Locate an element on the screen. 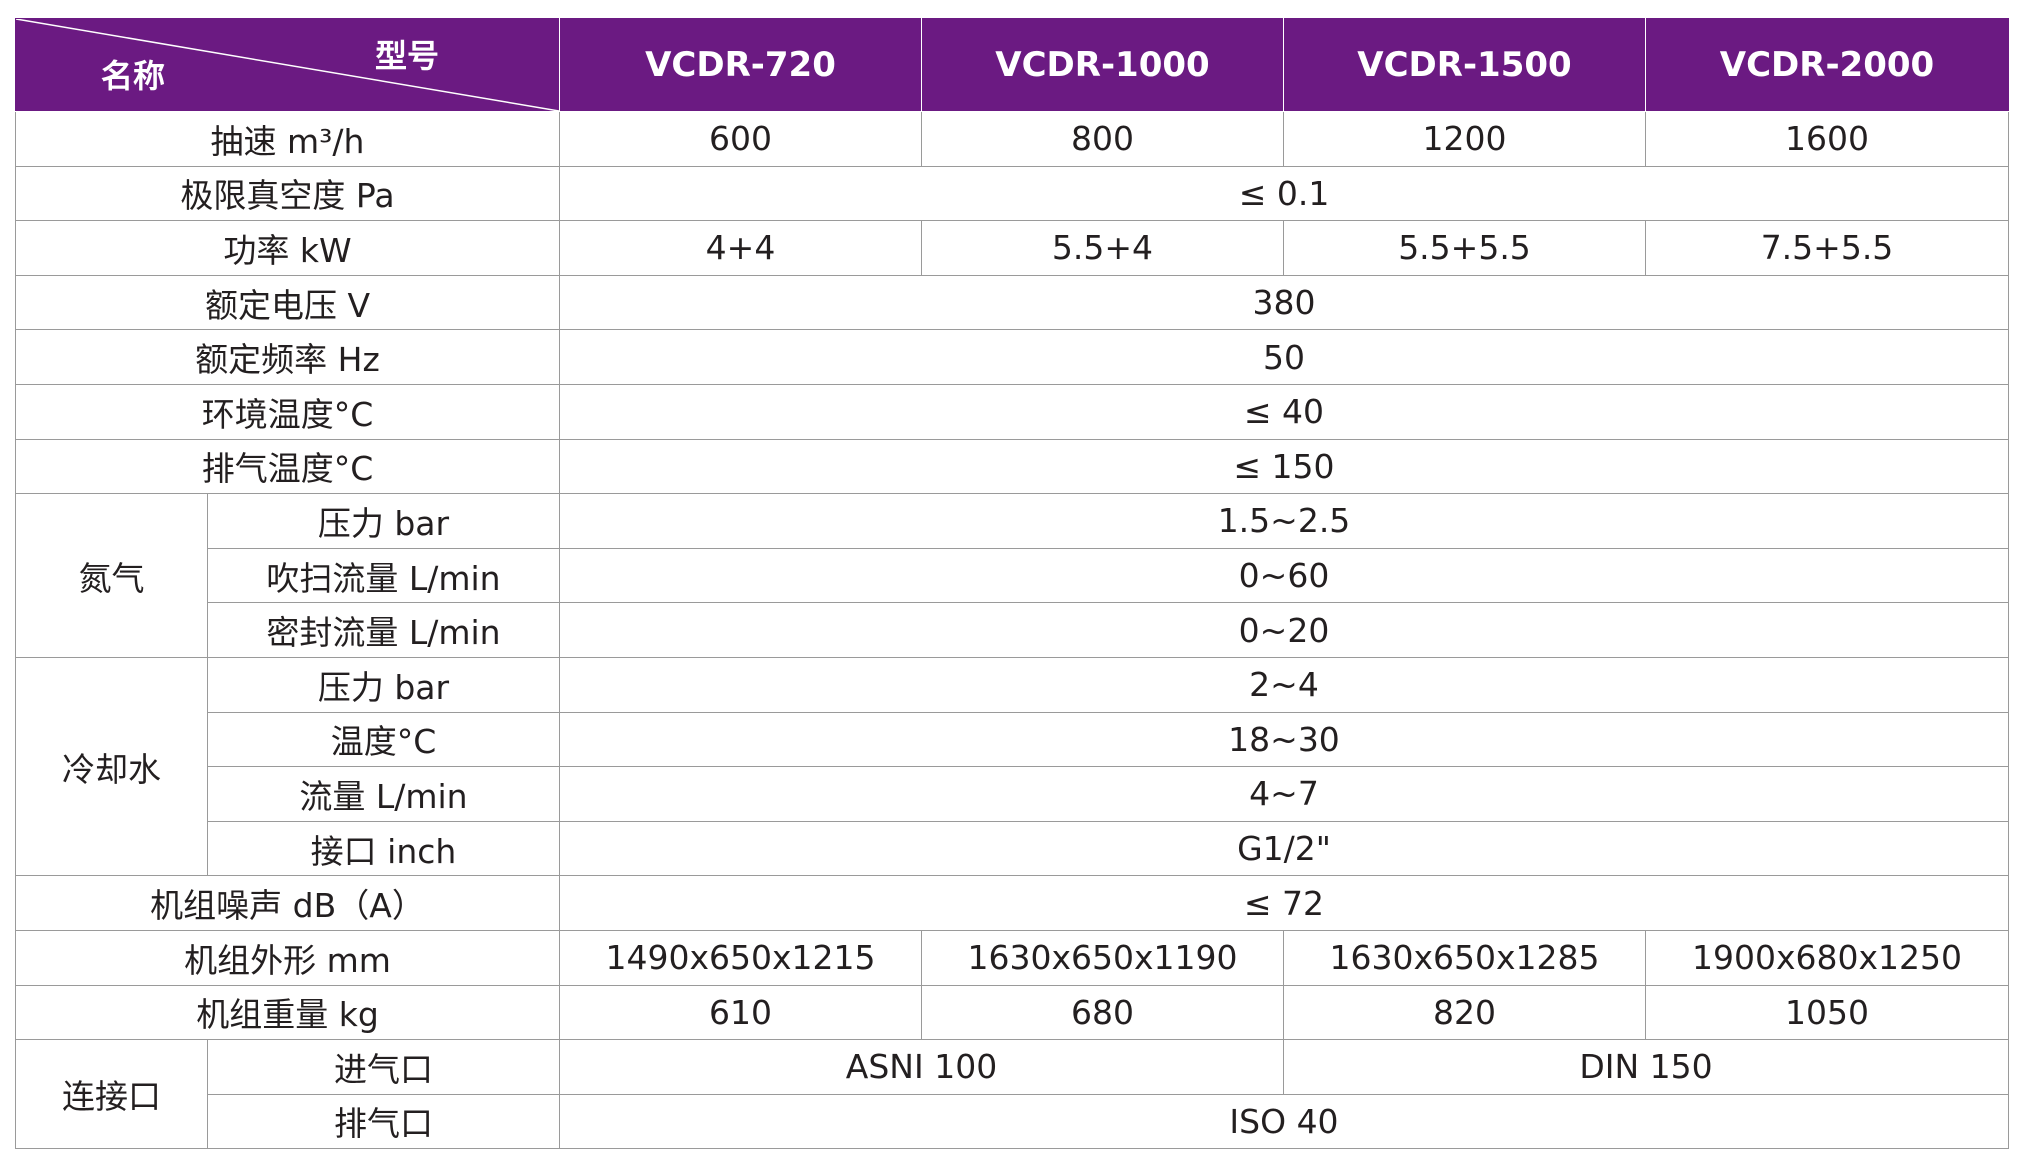 This screenshot has width=2023, height=1169. table-row-nitrogen-purge-flow: 吹扫流量 L/min 0~60 is located at coordinates (1012, 575).